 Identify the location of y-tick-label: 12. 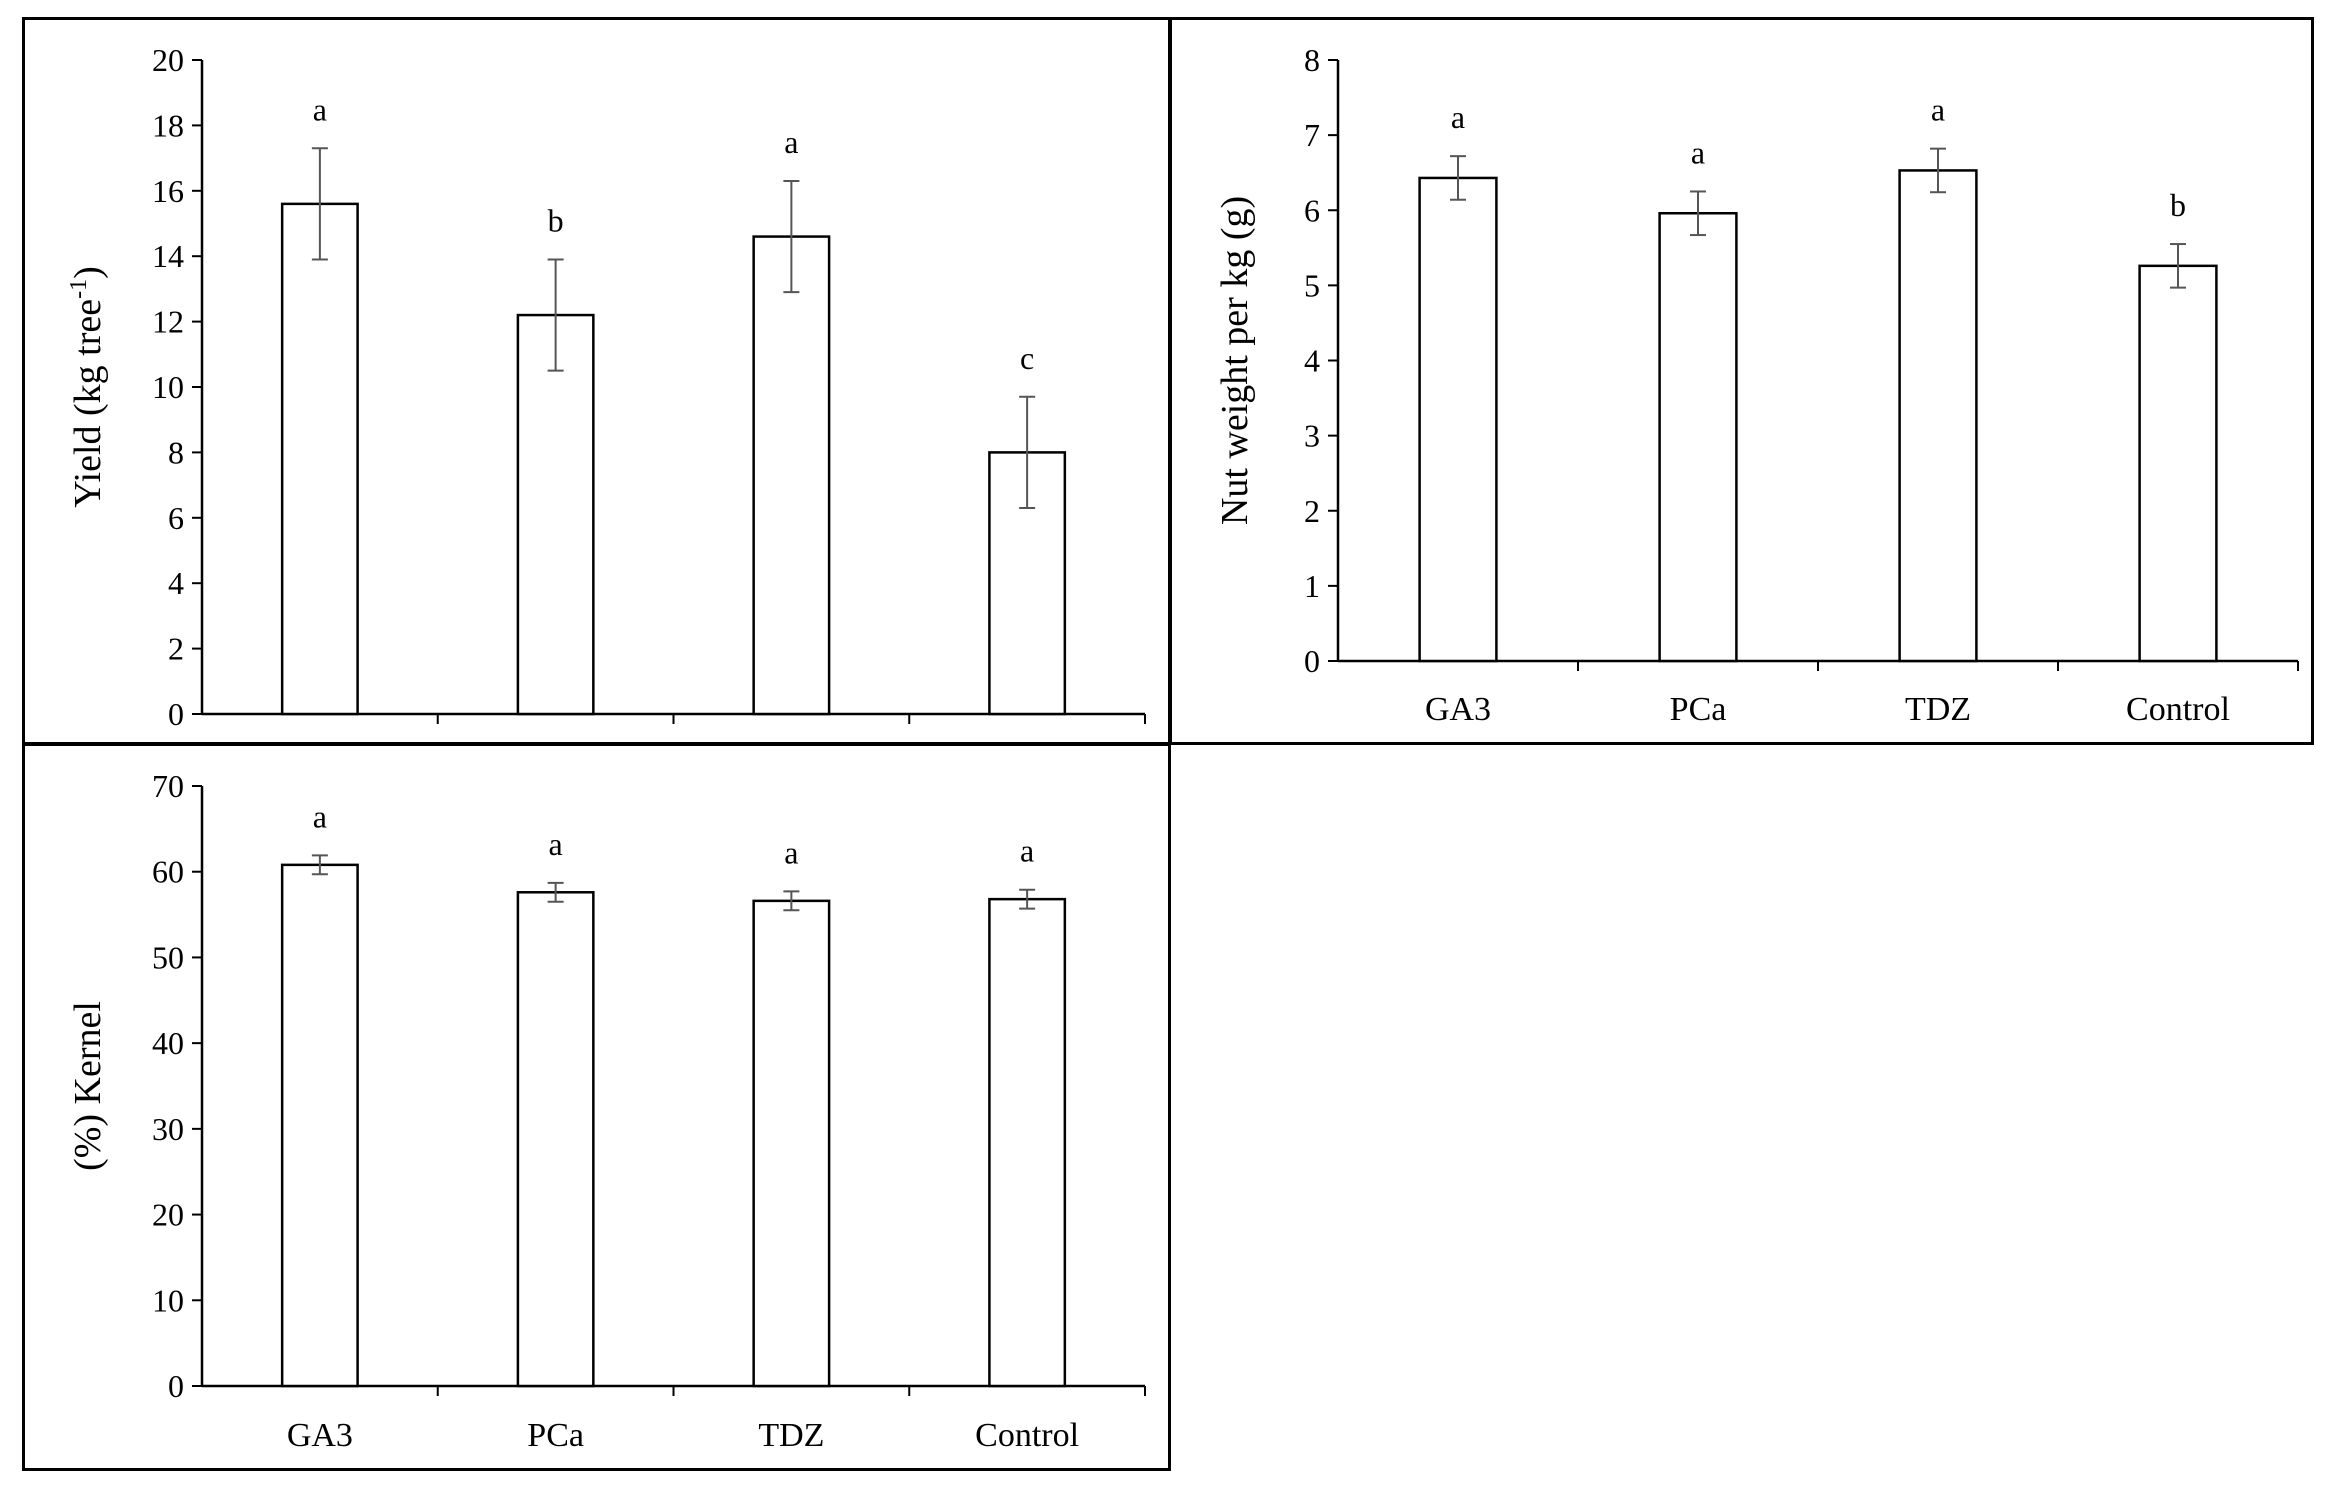
(168, 322).